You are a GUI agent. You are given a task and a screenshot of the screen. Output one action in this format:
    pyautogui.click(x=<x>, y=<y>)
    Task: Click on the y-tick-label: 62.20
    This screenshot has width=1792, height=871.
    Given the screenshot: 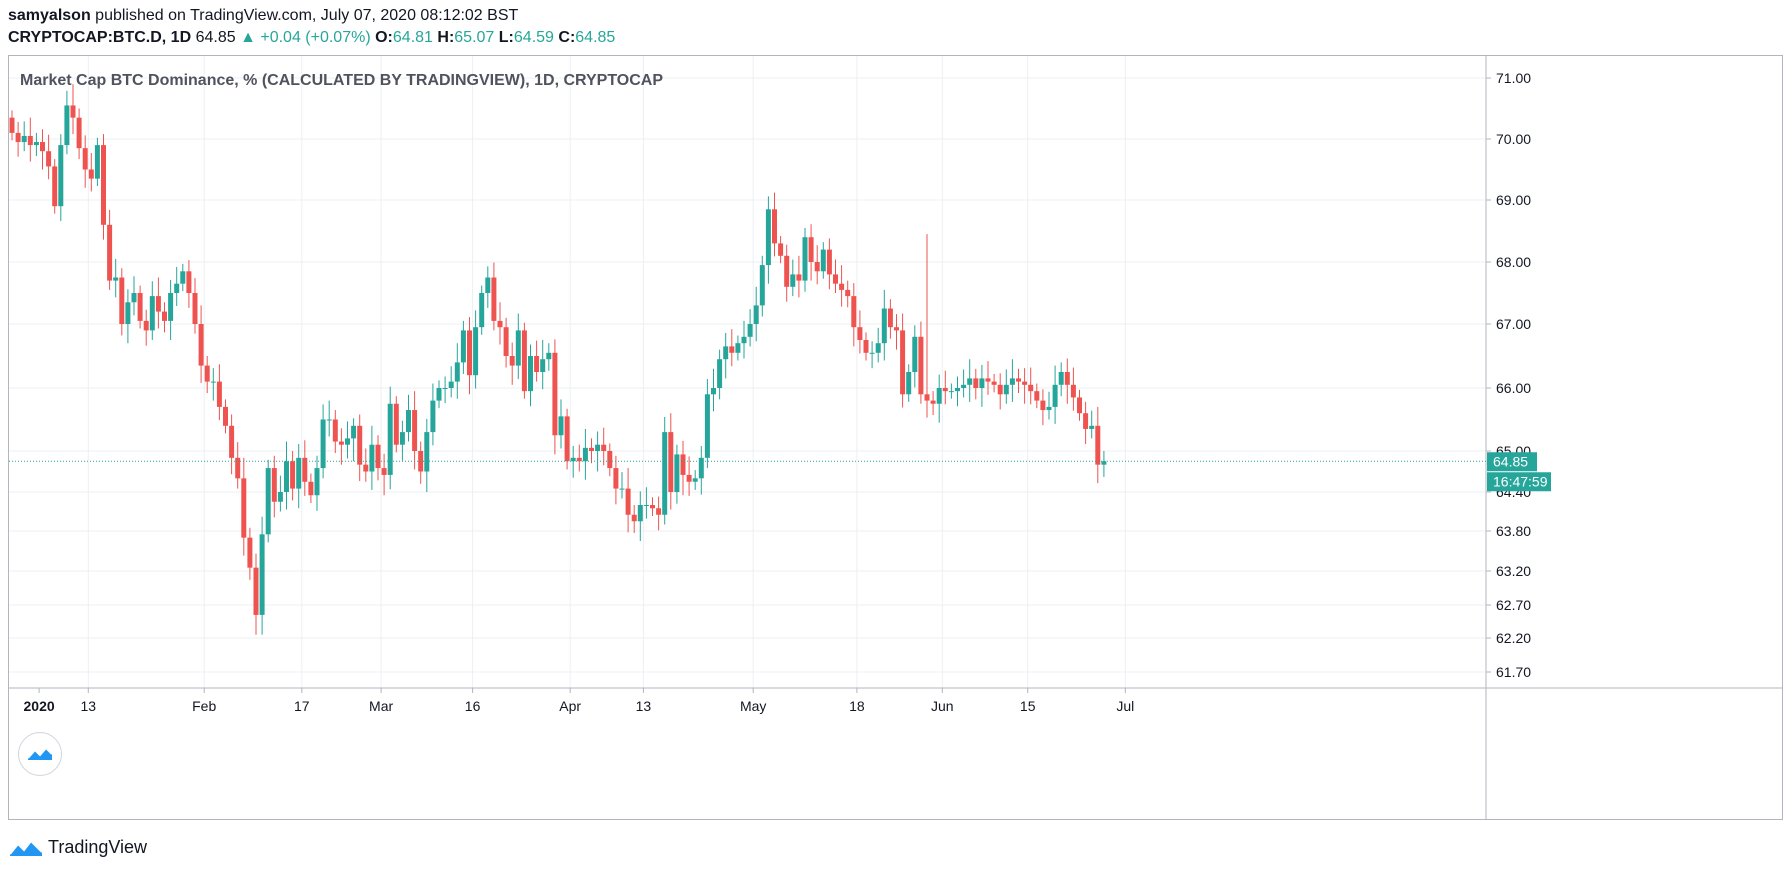 What is the action you would take?
    pyautogui.click(x=1513, y=638)
    